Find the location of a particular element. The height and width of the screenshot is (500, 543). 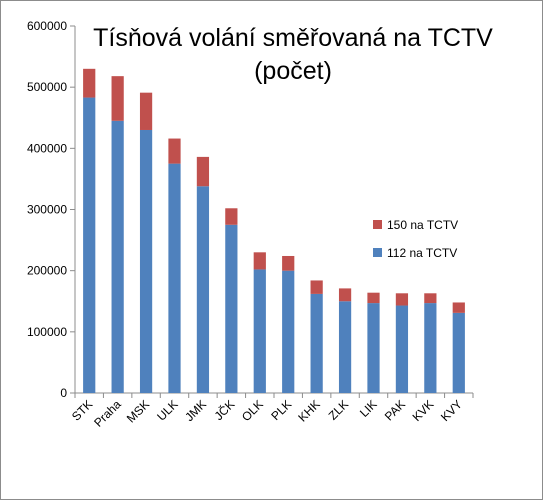

bar-series-112-jčk is located at coordinates (231, 308).